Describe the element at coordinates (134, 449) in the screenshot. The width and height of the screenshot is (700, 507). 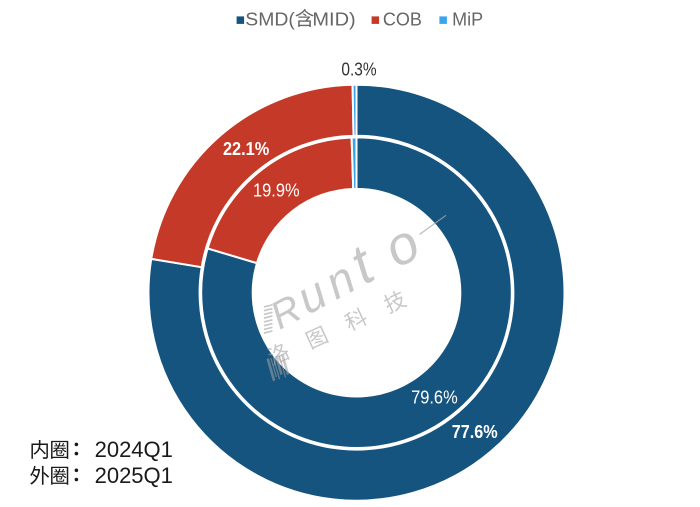
I see `svg-text: 2024Q1` at that location.